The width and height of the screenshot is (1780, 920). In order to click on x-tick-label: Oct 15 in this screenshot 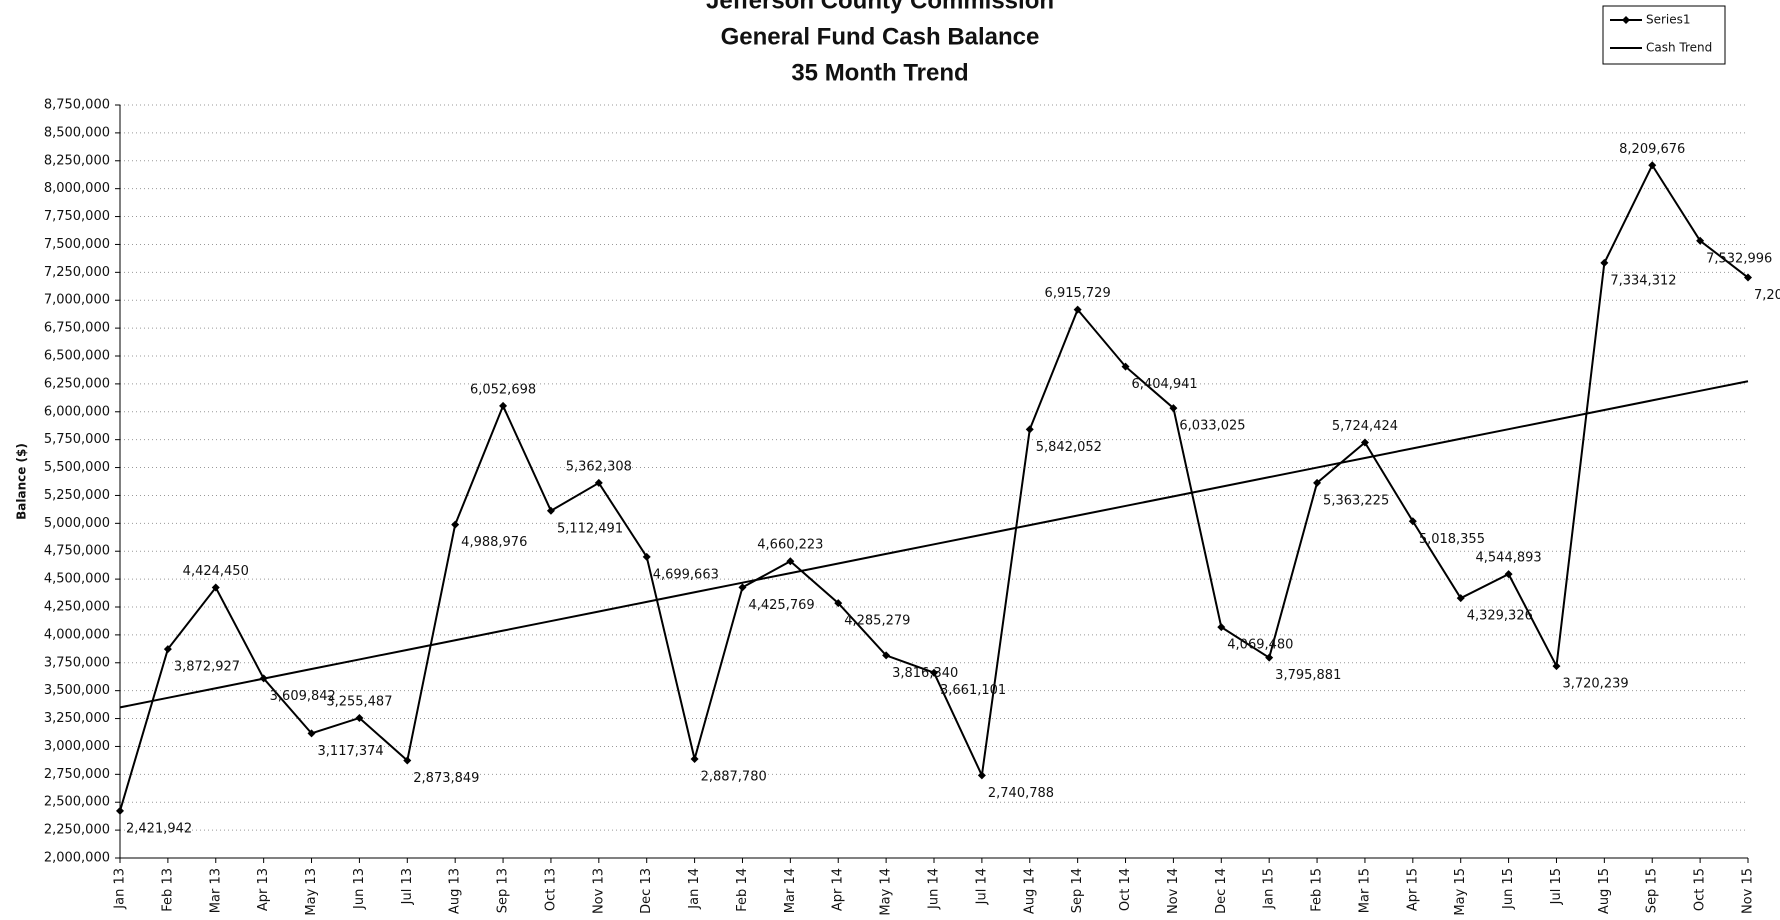, I will do `click(1700, 889)`.